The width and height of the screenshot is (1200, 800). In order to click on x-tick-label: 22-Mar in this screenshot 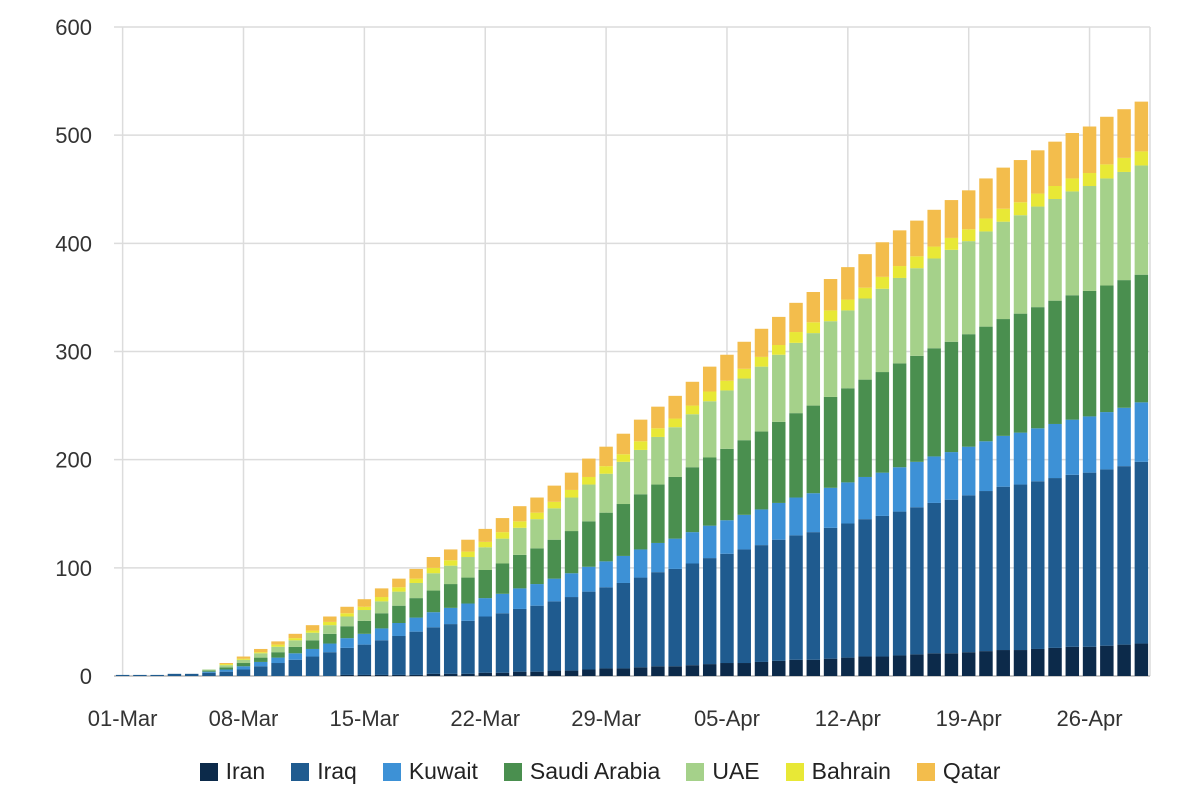, I will do `click(485, 718)`.